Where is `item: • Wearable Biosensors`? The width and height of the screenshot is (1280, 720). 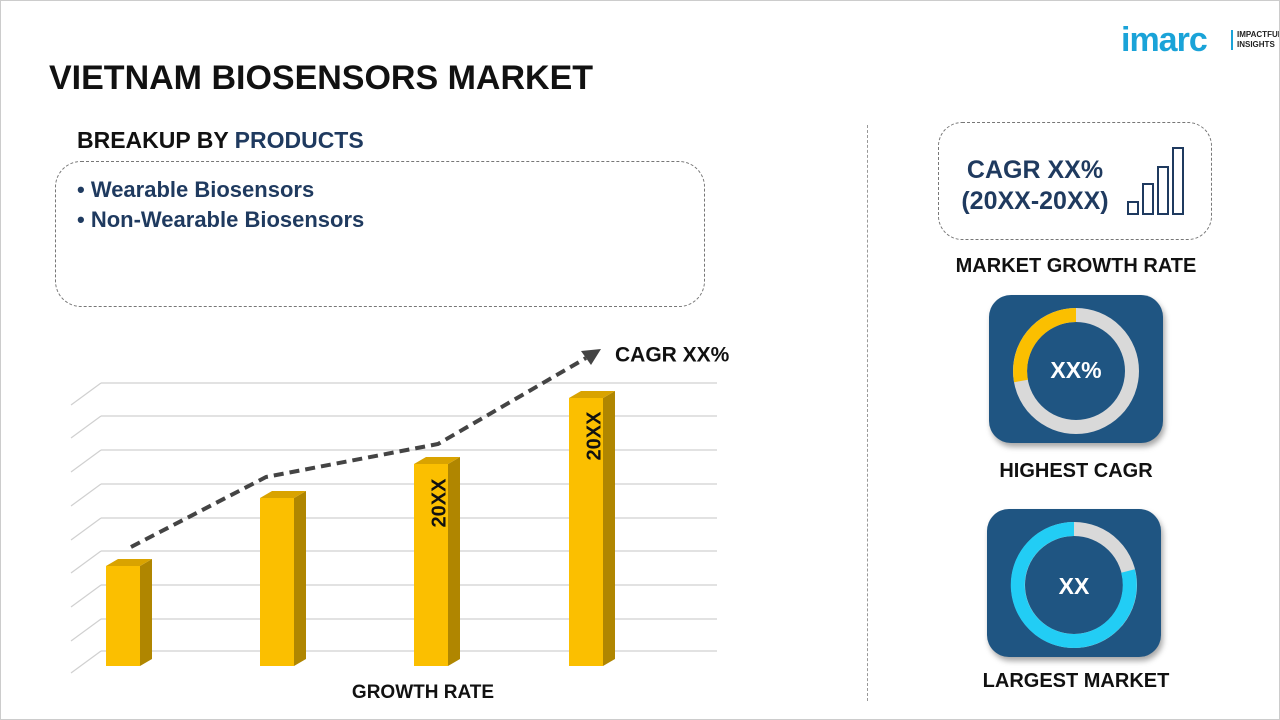 item: • Wearable Biosensors is located at coordinates (196, 189).